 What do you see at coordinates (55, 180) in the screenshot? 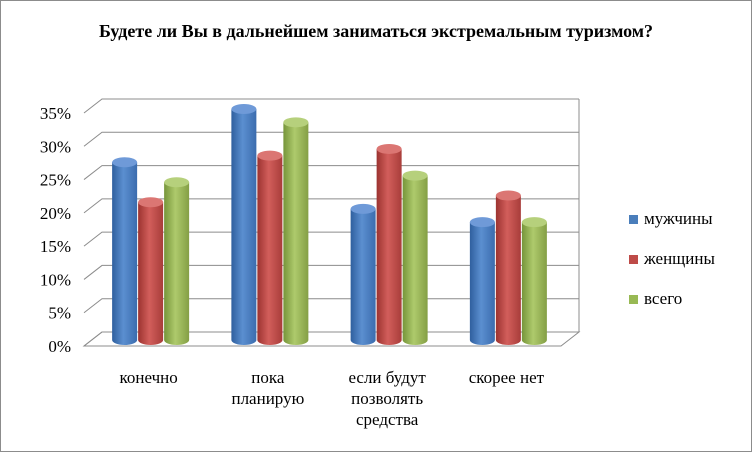
I see `y-tick-label: 25%` at bounding box center [55, 180].